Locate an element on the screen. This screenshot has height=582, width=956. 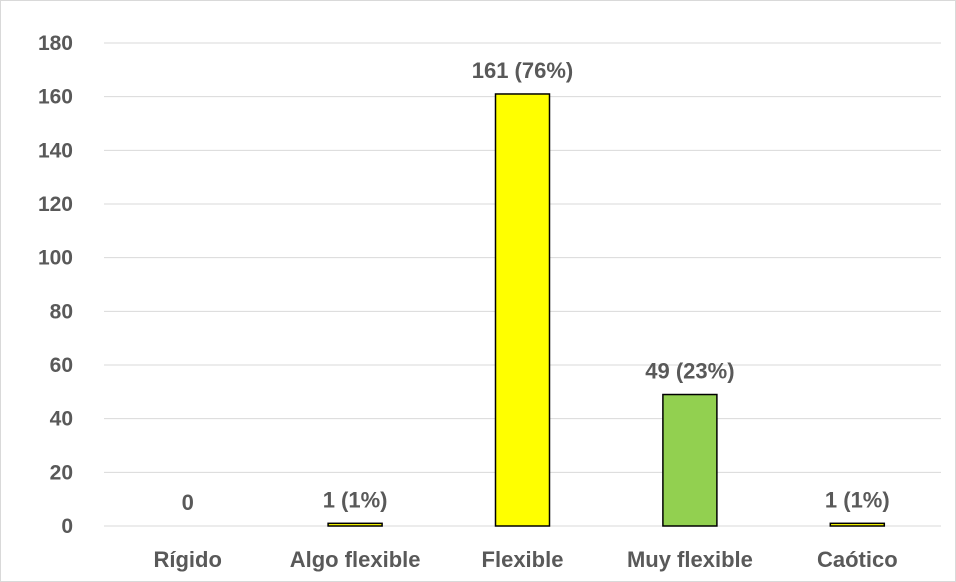
bar-muy-flexible is located at coordinates (690, 460).